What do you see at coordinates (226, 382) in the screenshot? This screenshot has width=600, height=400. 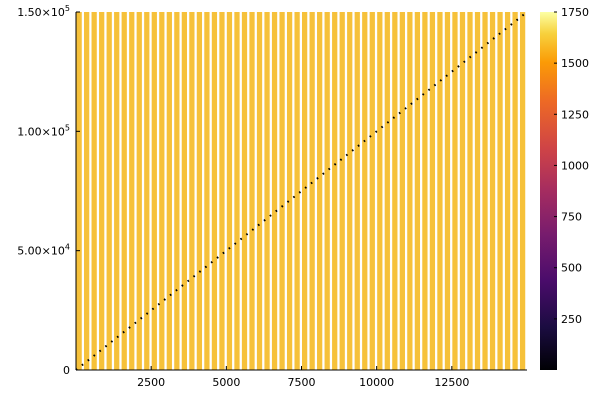 I see `x-tick-label: 5000` at bounding box center [226, 382].